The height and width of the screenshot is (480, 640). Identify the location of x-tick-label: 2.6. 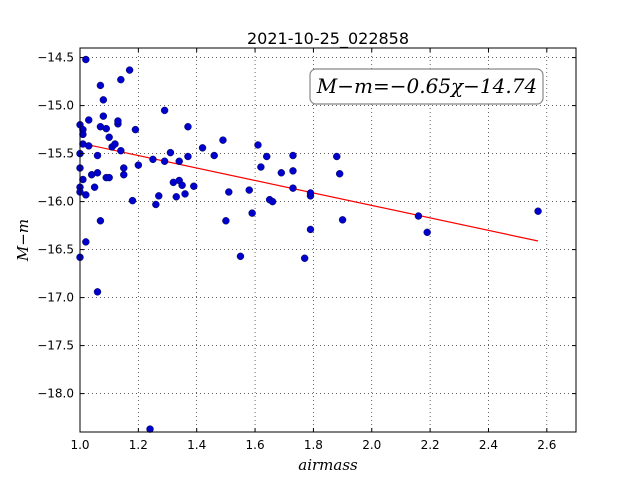
(546, 445).